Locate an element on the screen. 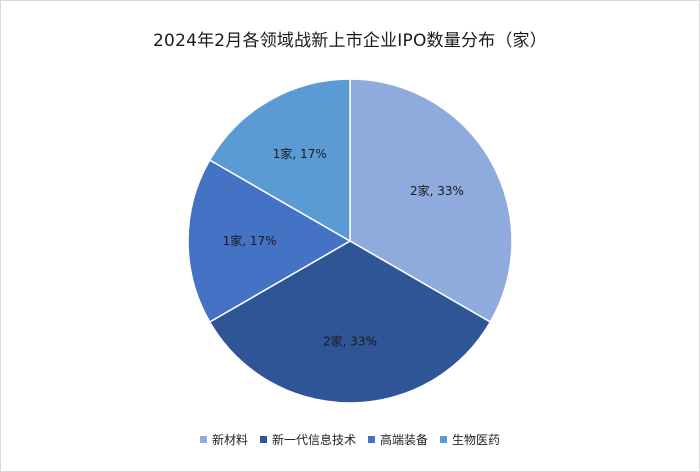  pie-slice-high-end-equipment is located at coordinates (269, 241).